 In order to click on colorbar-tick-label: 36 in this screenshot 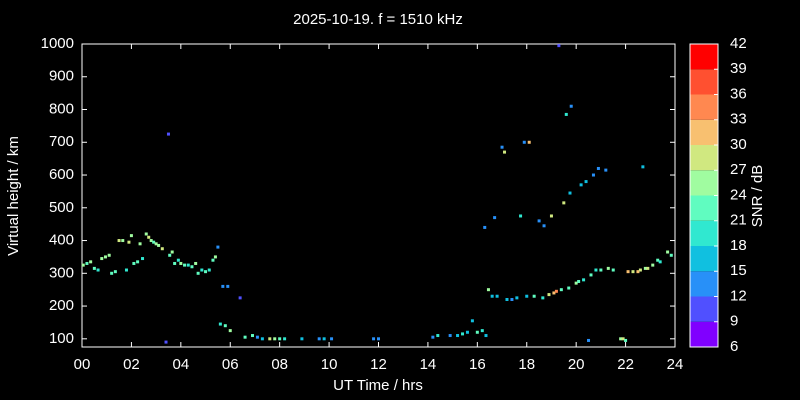, I will do `click(738, 93)`.